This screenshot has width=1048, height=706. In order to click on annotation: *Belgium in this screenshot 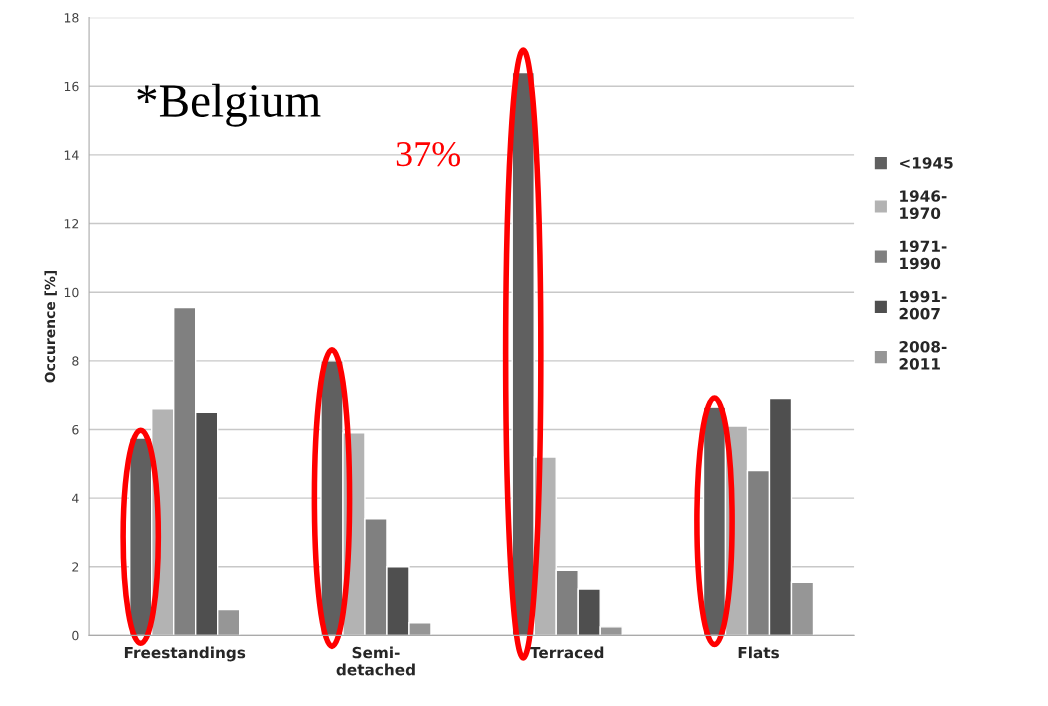, I will do `click(229, 105)`.